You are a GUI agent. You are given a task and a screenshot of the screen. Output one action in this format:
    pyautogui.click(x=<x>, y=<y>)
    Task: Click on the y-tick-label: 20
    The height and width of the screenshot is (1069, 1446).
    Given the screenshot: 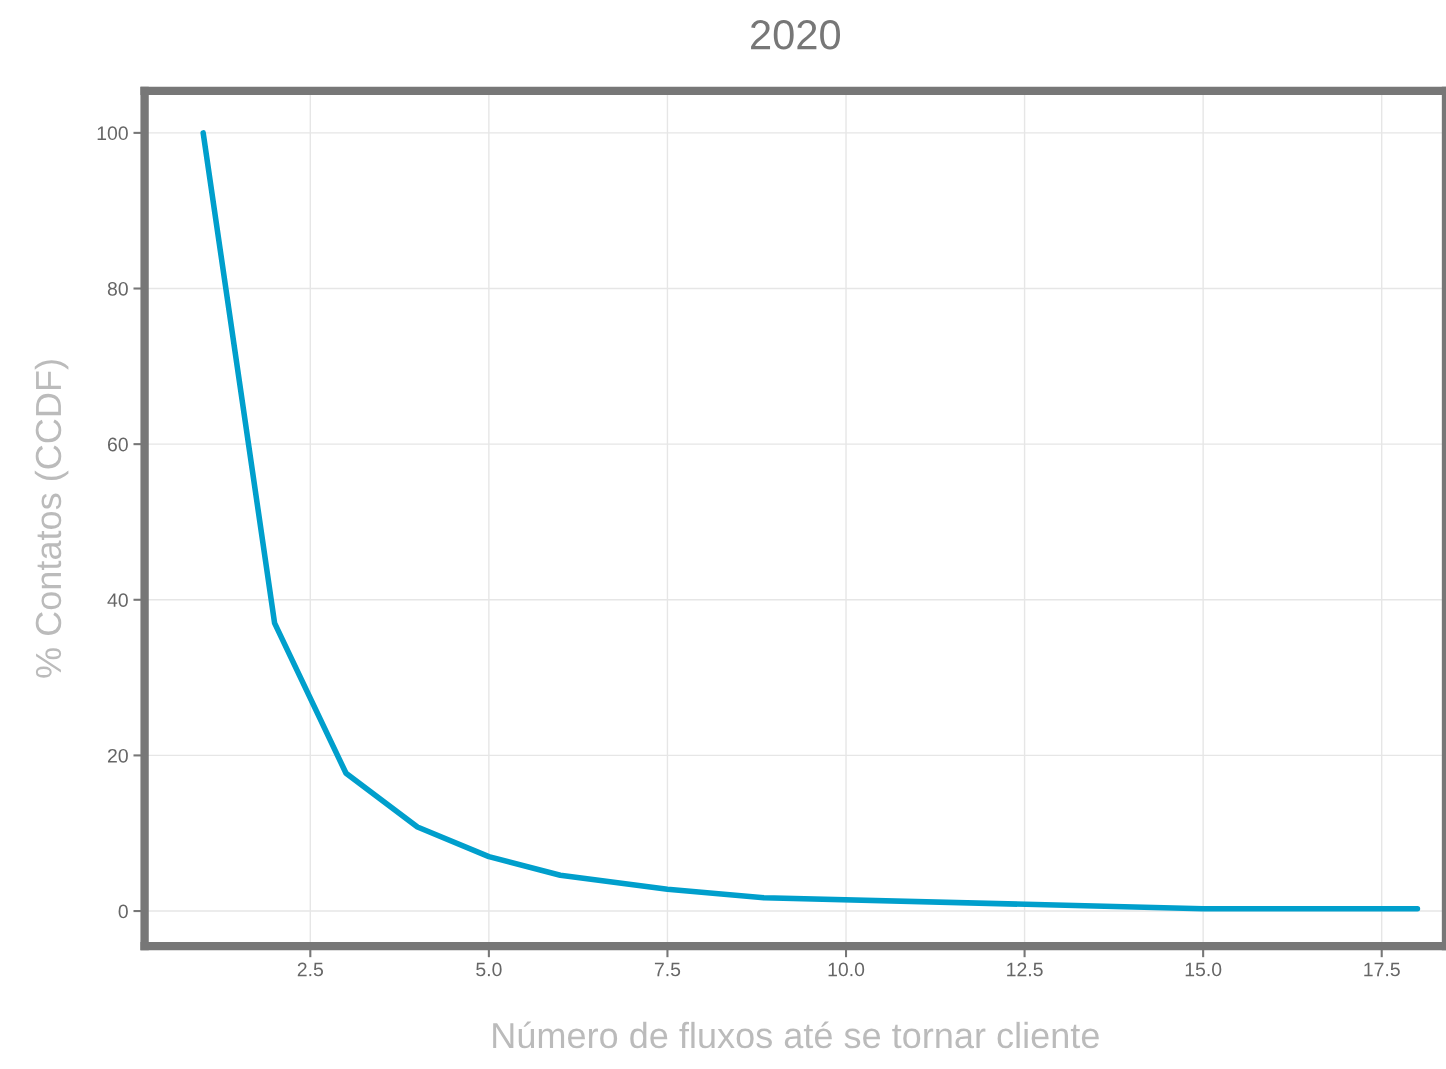 What is the action you would take?
    pyautogui.click(x=117, y=755)
    